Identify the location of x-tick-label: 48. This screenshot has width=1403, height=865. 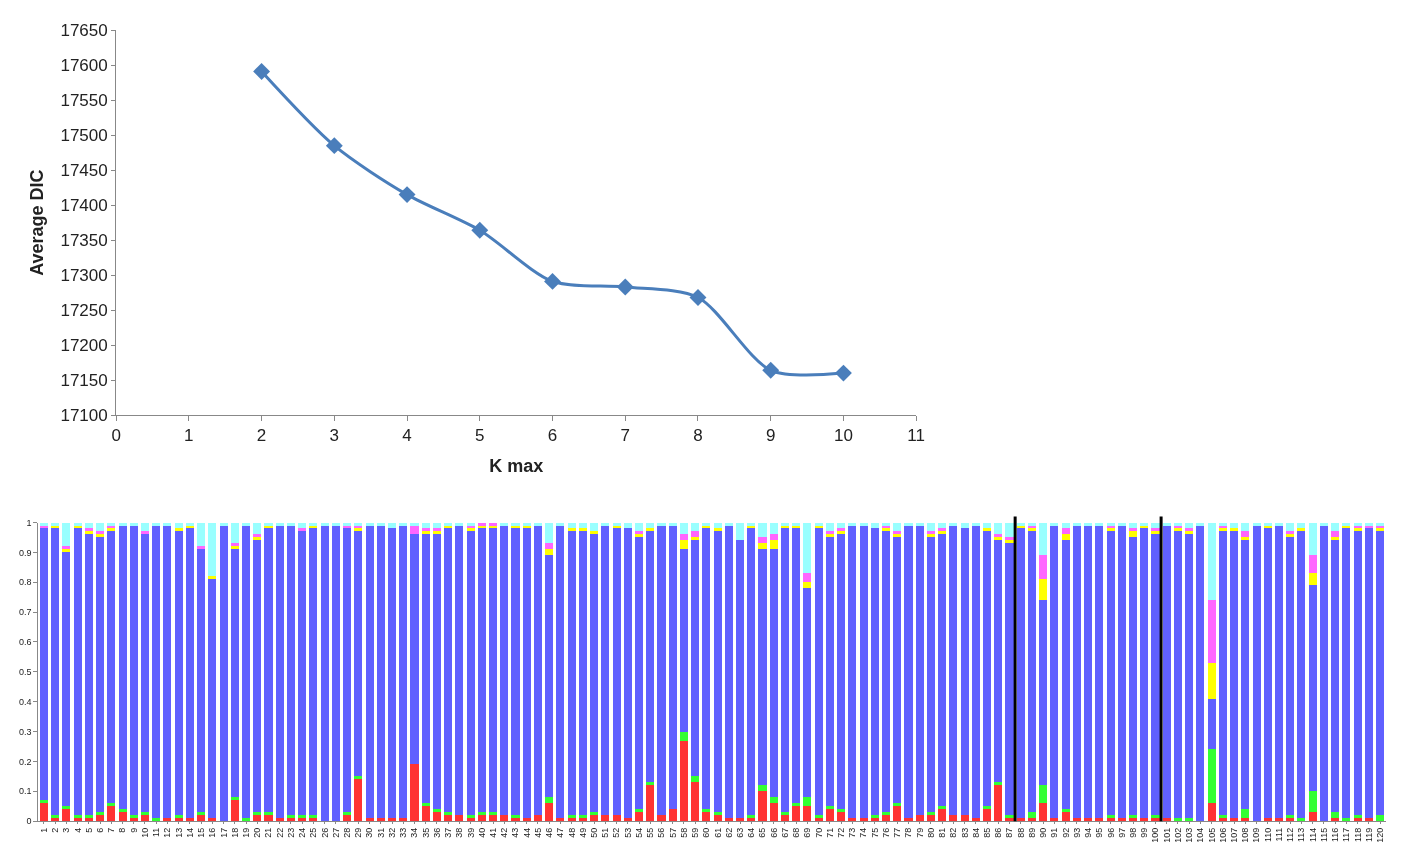
(571, 832).